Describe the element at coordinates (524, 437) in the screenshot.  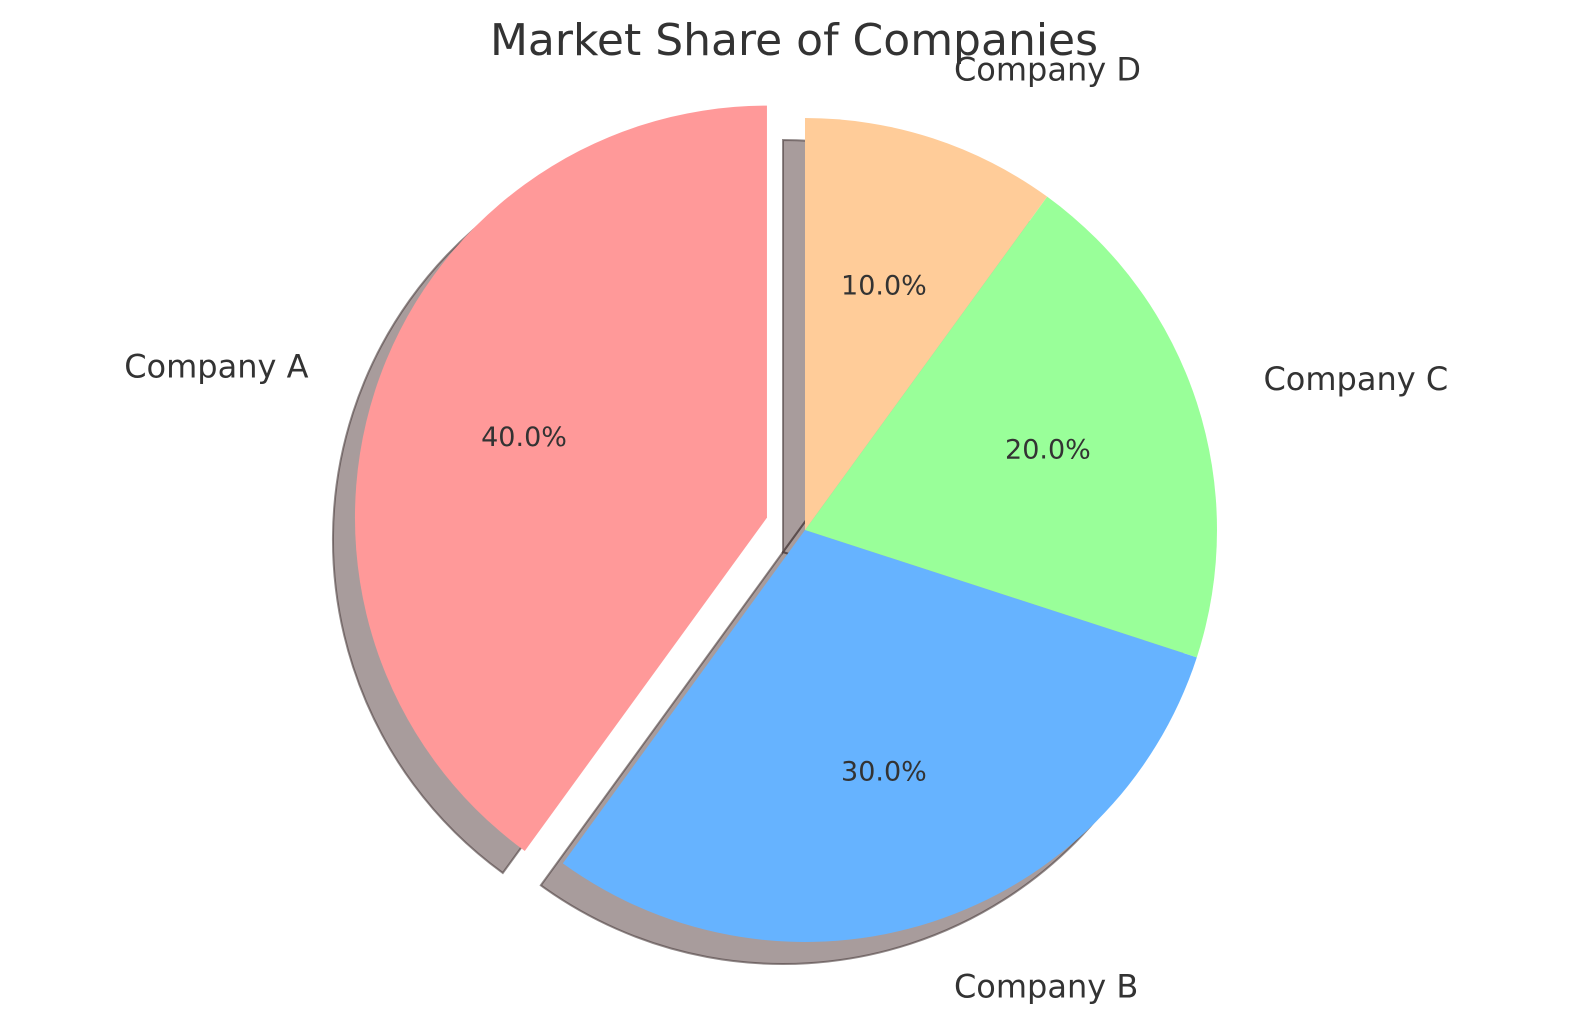
I see `percent-label-company-a: 40.0%` at that location.